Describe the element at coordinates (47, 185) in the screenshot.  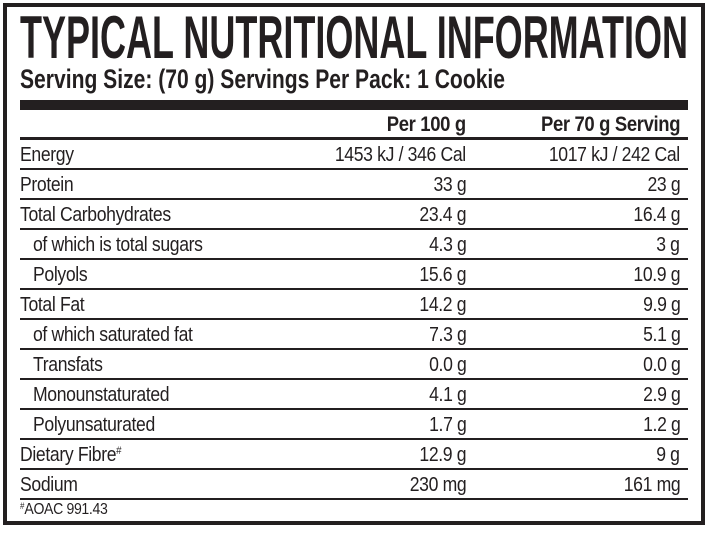
I see `nutrient-name: Protein` at that location.